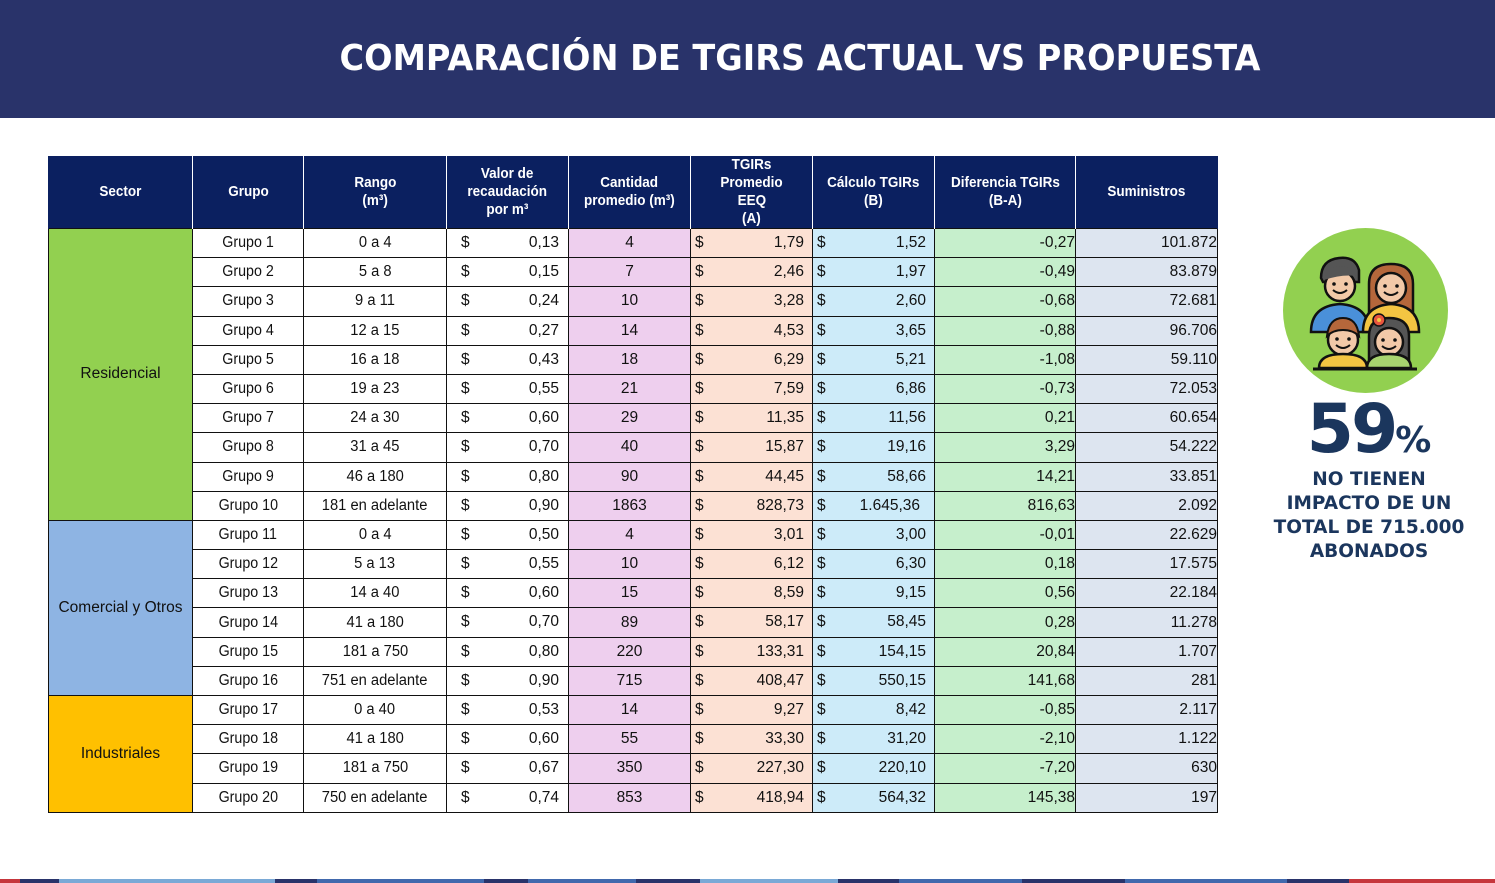 The width and height of the screenshot is (1495, 883). What do you see at coordinates (1005, 768) in the screenshot?
I see `diferencia-cell: -7,20` at bounding box center [1005, 768].